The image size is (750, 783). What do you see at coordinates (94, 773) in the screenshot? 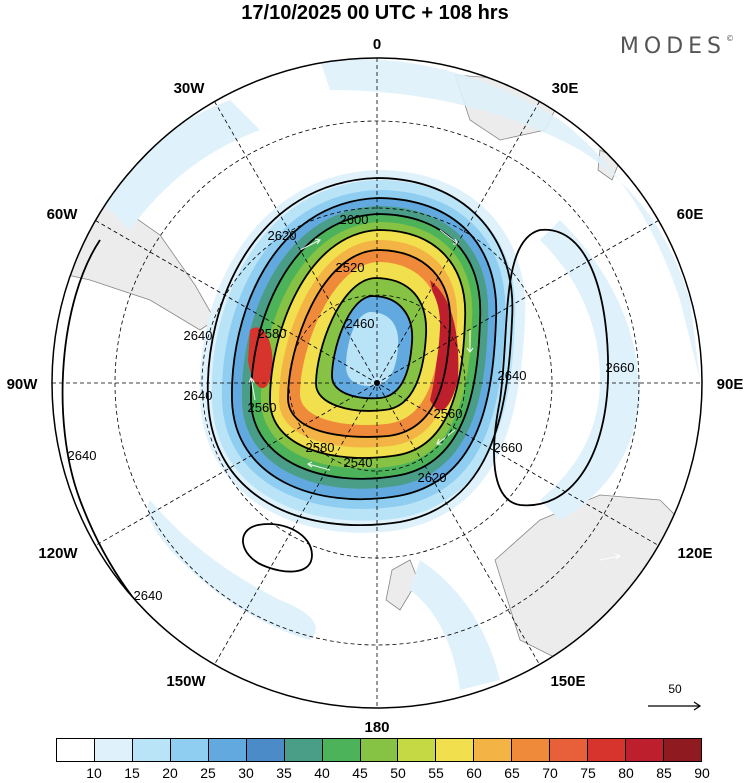
I see `colorbar-tick-label: 10` at bounding box center [94, 773].